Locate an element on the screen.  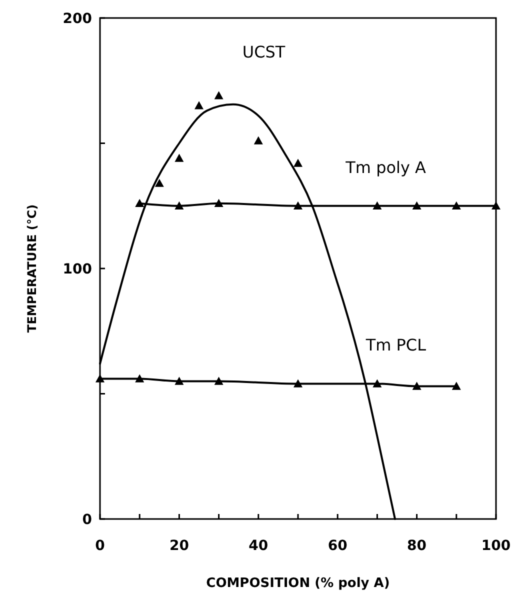
x-tick-label: 20 is located at coordinates (179, 546).